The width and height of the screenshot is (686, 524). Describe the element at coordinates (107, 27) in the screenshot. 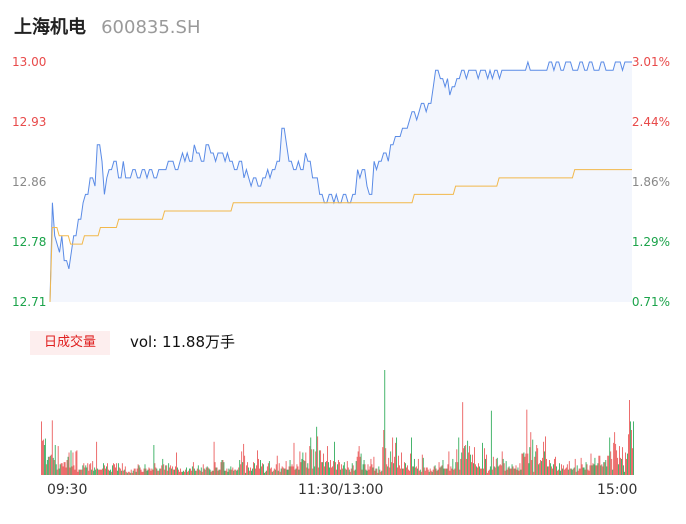

I see `stock-header: 上海机电 600835.SH` at that location.